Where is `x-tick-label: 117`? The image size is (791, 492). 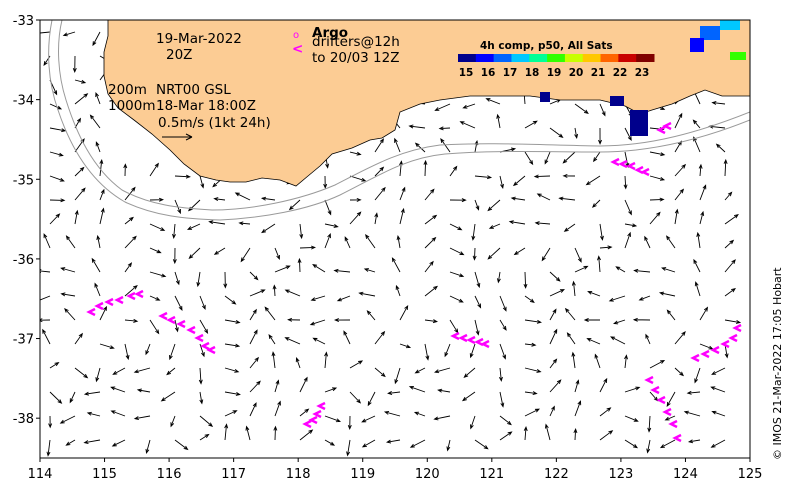
x-tick-label: 117 is located at coordinates (233, 474).